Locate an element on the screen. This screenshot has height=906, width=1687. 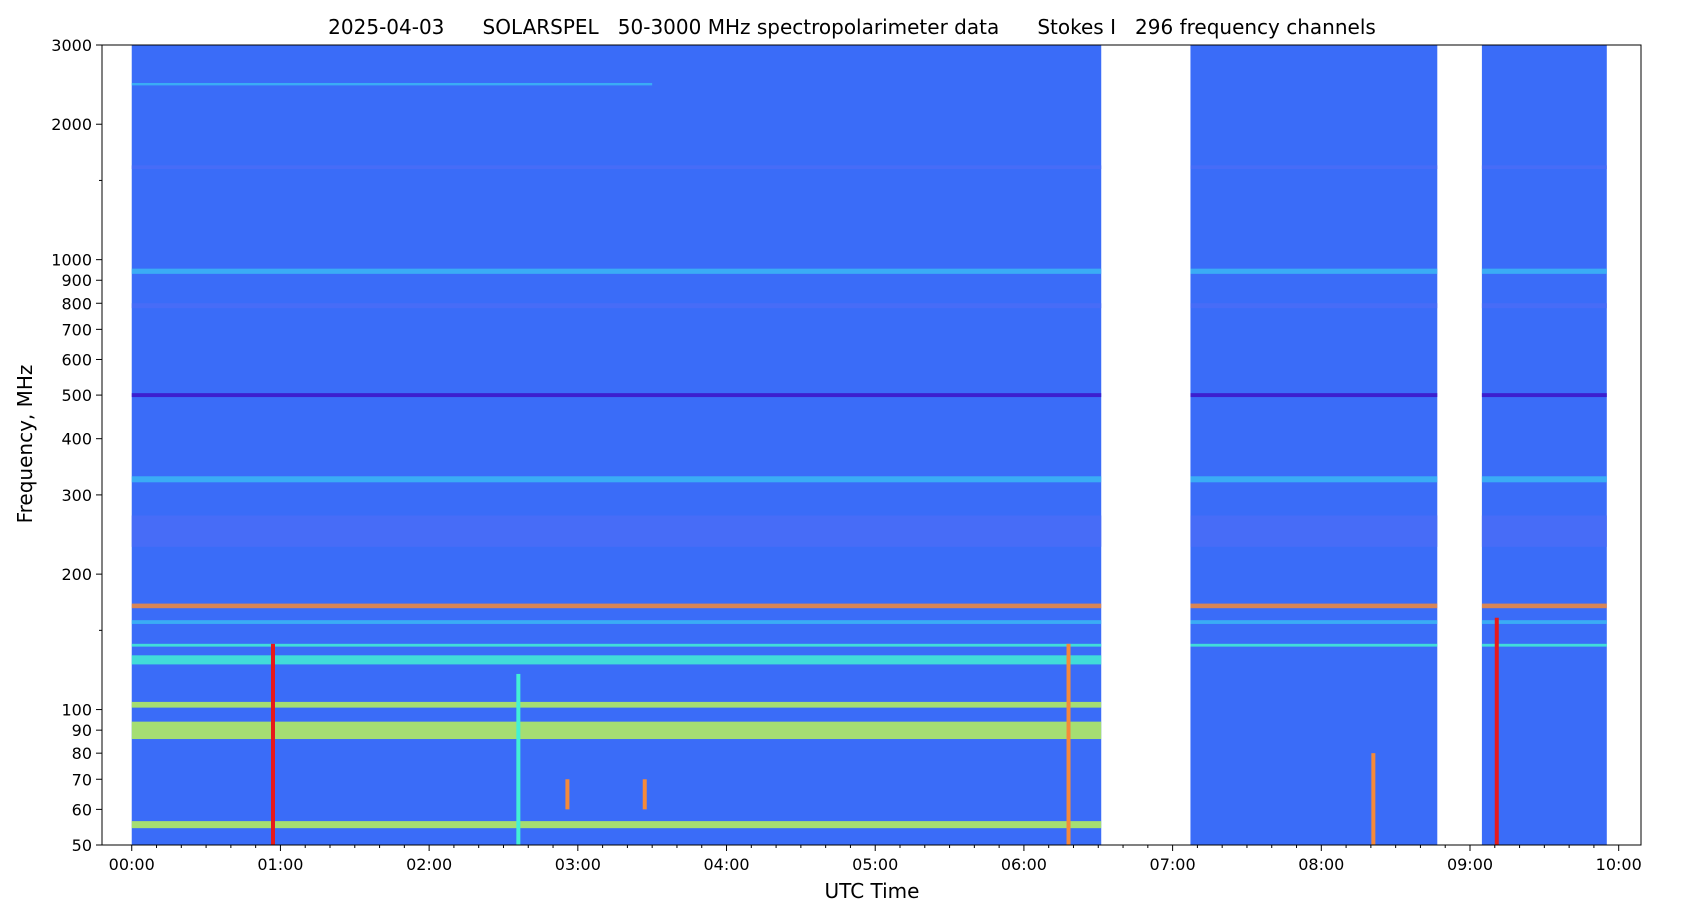
y-tick-label-11: 700 is located at coordinates (76, 329).